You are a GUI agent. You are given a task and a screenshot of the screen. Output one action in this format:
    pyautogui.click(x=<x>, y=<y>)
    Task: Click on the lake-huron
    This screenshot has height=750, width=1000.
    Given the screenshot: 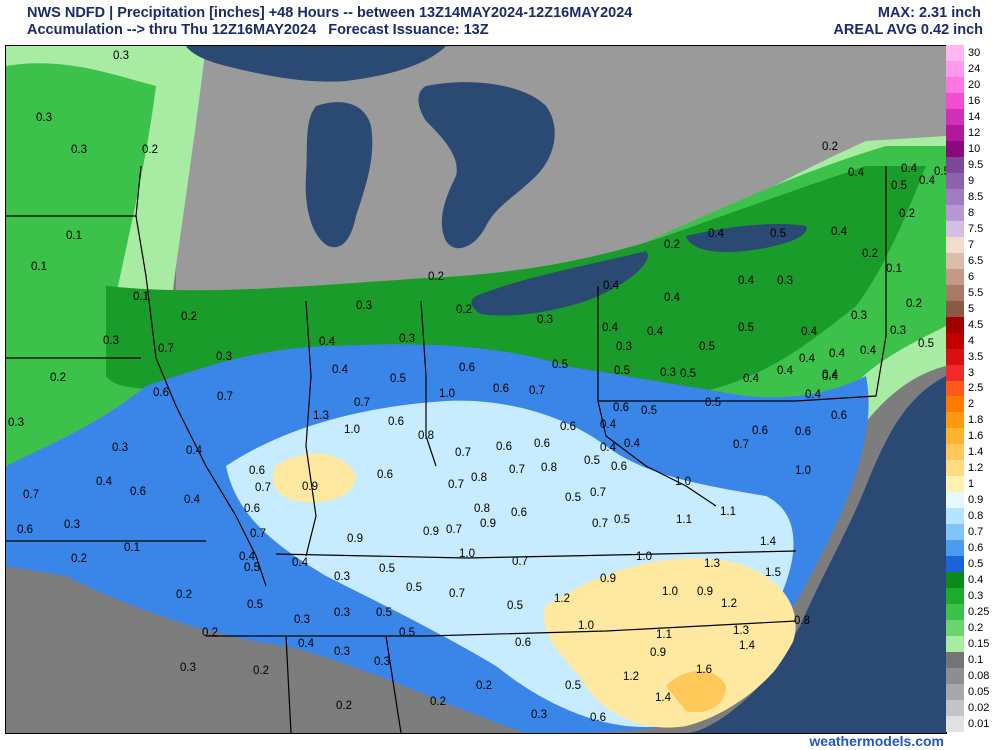 What is the action you would take?
    pyautogui.click(x=486, y=165)
    